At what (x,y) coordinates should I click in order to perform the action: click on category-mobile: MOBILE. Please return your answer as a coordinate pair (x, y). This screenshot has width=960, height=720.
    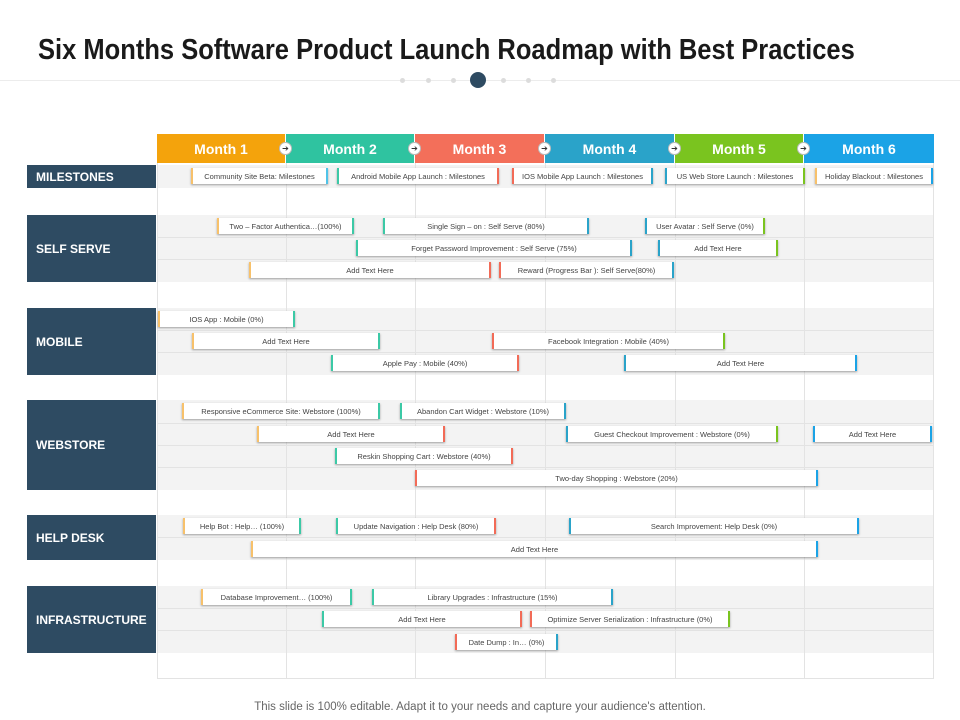
    Looking at the image, I should click on (91, 341).